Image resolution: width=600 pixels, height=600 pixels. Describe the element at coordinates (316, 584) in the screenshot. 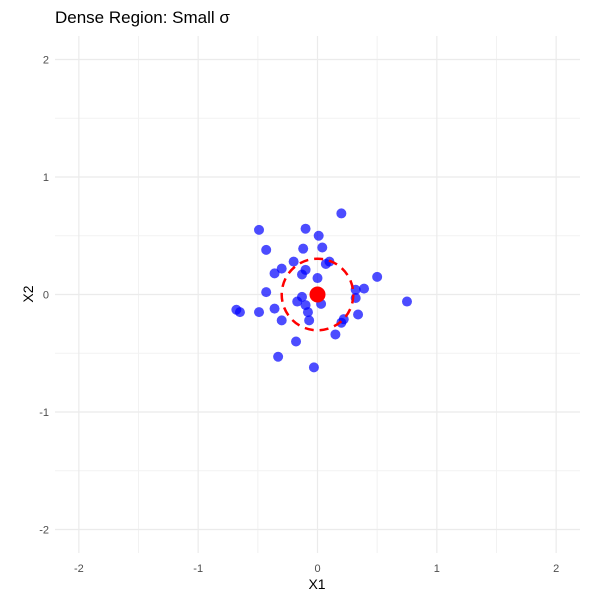

I see `x-axis-label: X1` at that location.